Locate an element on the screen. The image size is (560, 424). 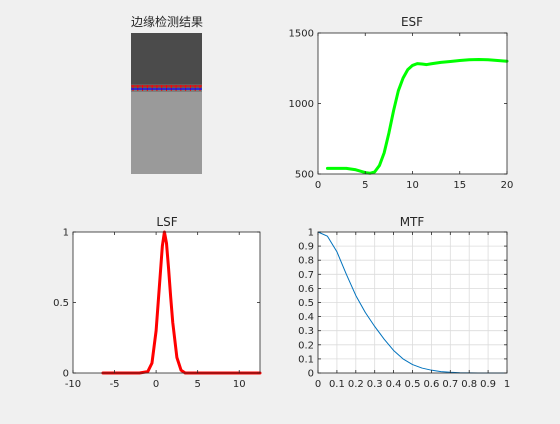
y-tick-label: 0.7 is located at coordinates (306, 275).